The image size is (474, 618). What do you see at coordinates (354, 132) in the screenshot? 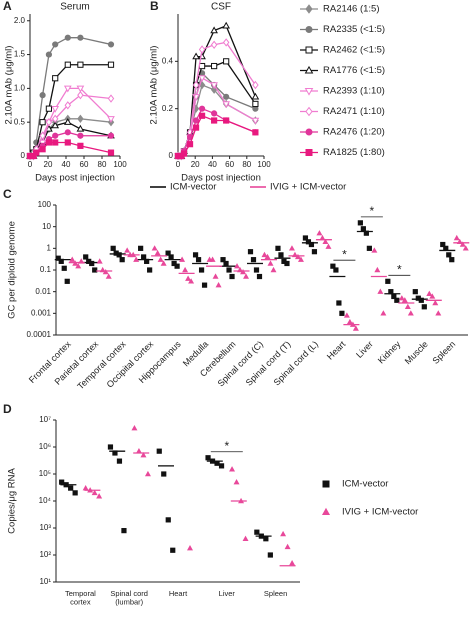
I see `legend-label: RA2476 (1:20)` at bounding box center [354, 132].